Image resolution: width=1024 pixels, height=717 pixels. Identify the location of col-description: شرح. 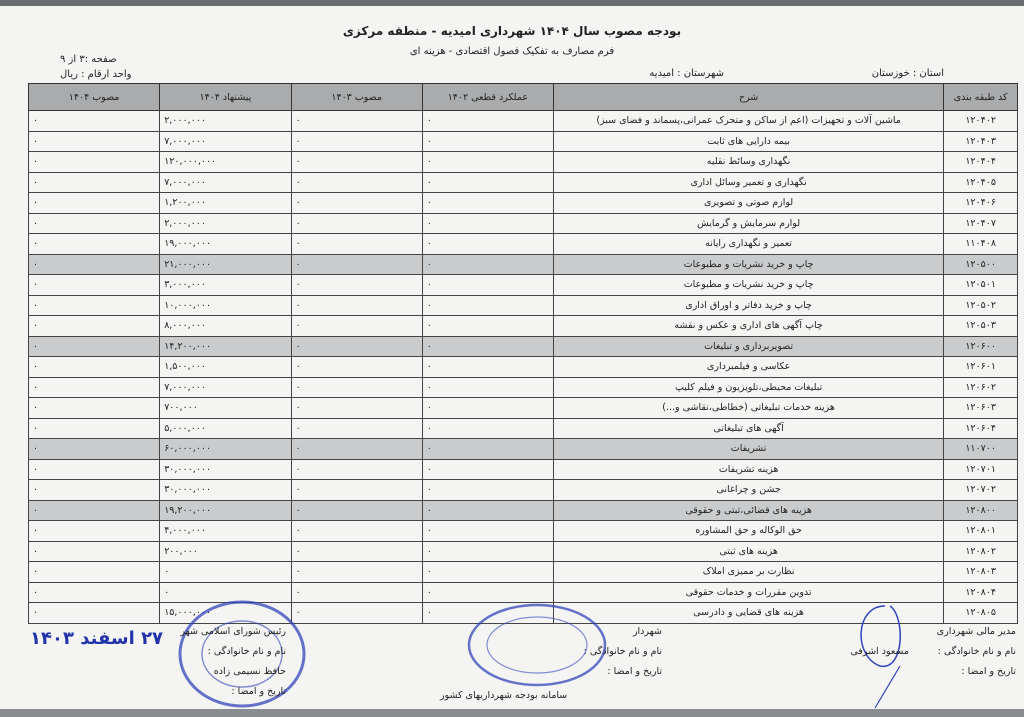
(748, 97).